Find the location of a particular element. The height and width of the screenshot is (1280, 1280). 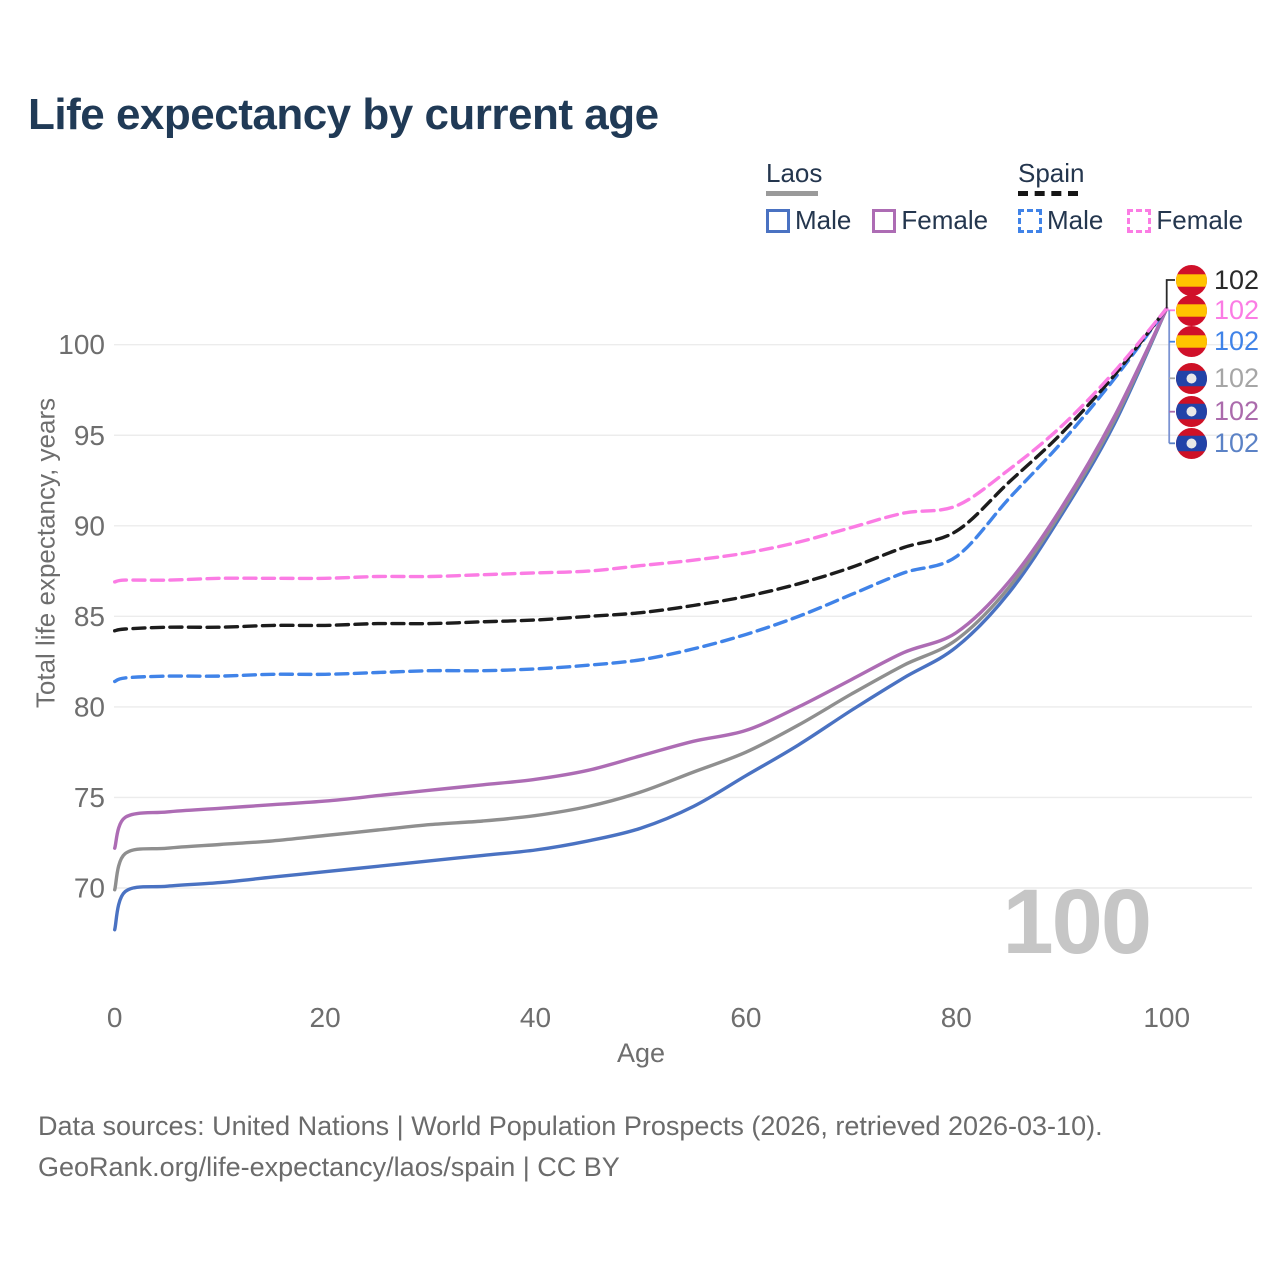

legend-laos-title: Laos is located at coordinates (794, 173).